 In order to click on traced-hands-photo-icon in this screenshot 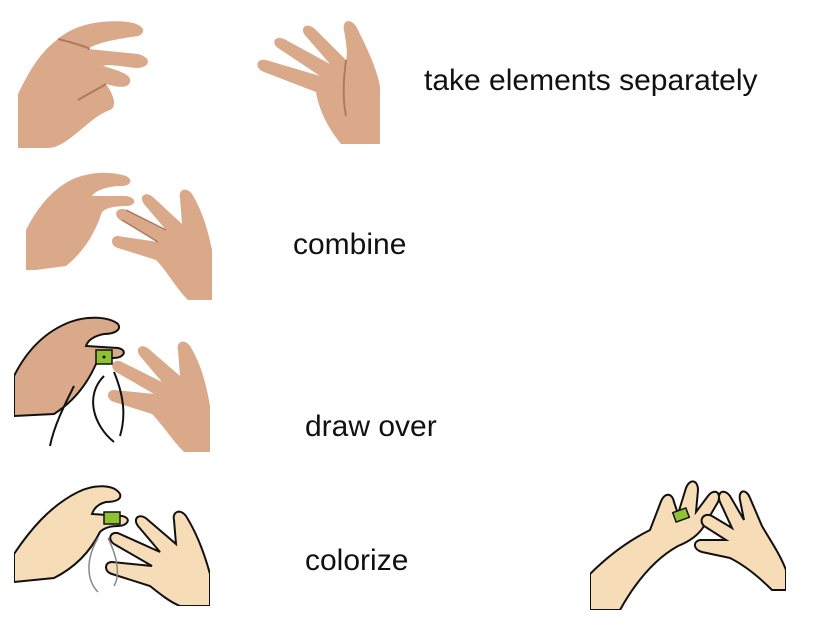, I will do `click(112, 384)`.